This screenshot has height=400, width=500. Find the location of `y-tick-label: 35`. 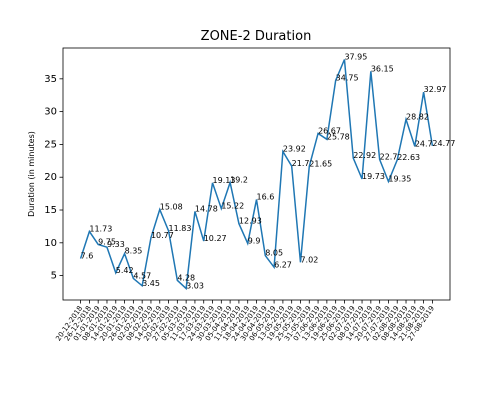

y-tick-label: 35 is located at coordinates (50, 79).